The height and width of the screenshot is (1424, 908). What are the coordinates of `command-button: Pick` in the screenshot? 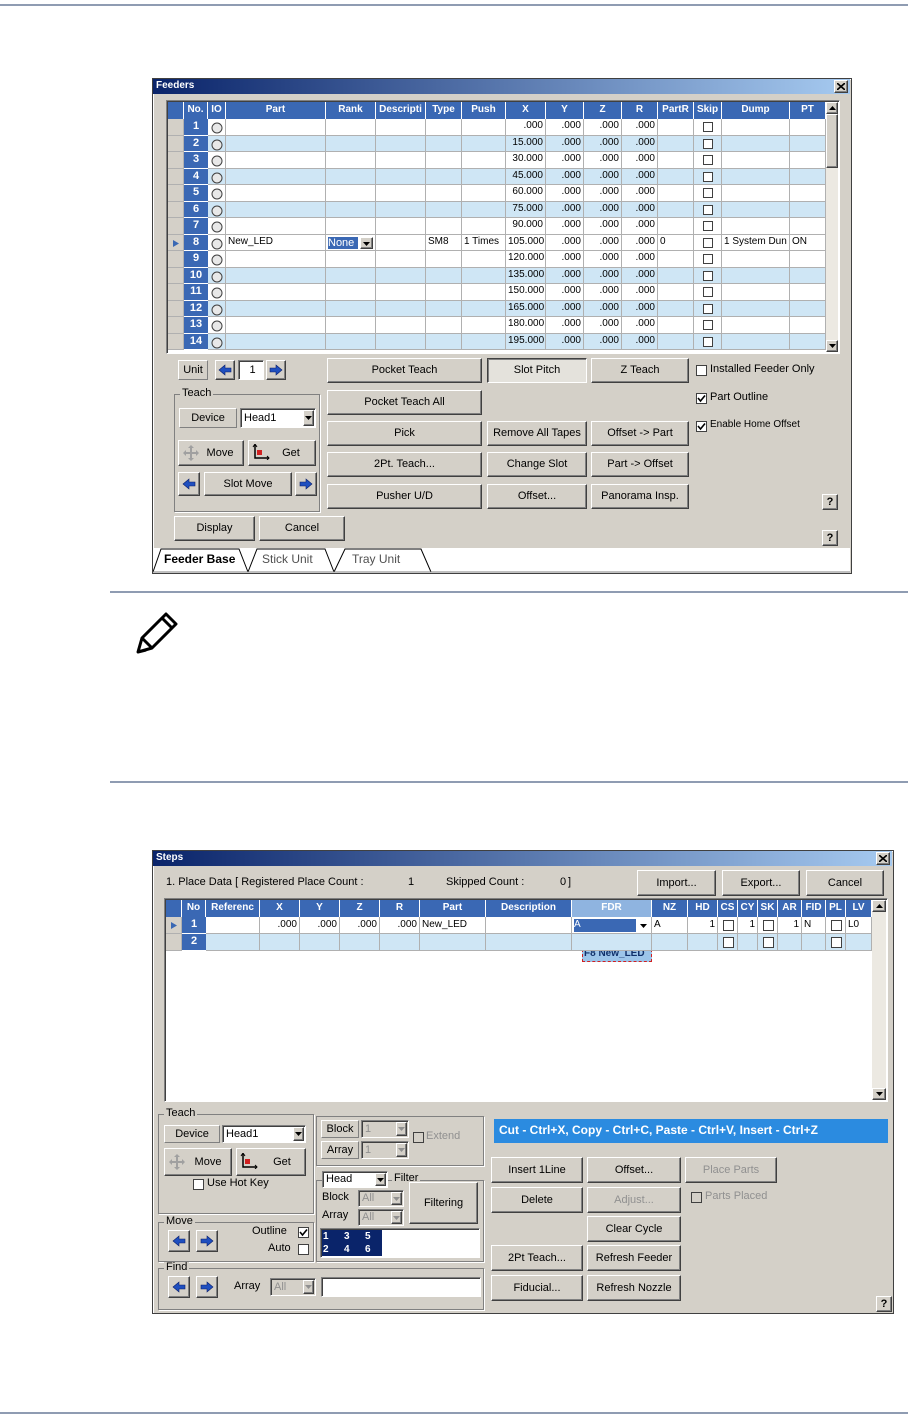 It's located at (404, 433).